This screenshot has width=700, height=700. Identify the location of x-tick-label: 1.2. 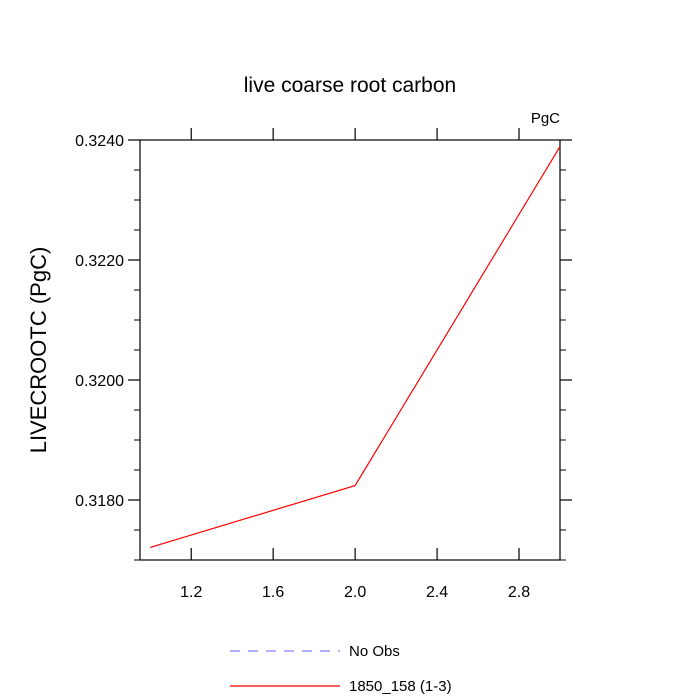
(191, 592).